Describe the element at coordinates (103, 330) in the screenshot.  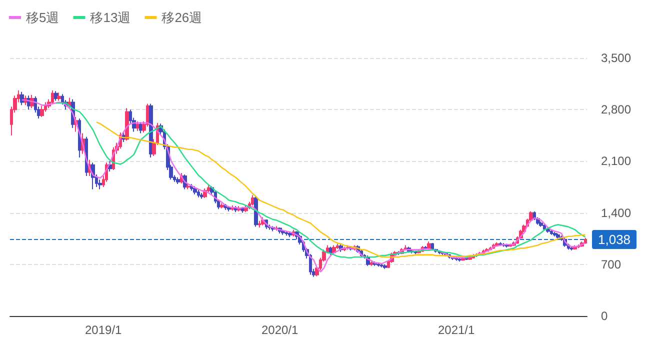
I see `x-tick-label: 2019/1` at that location.